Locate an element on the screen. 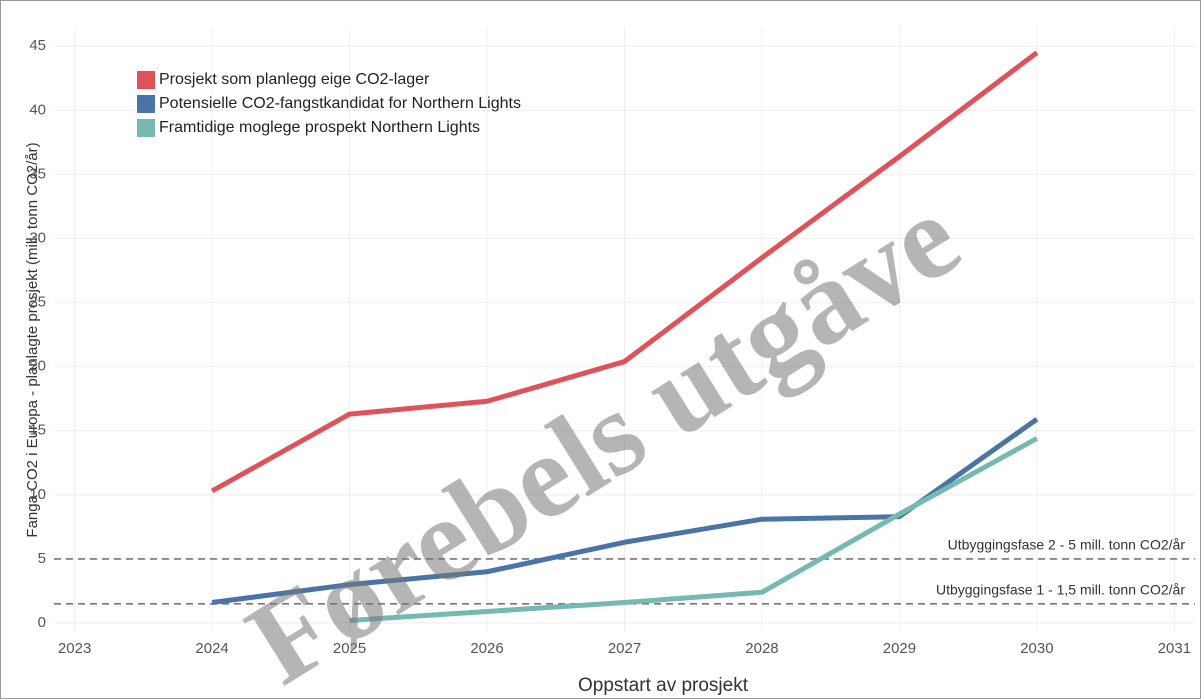  x-tick-label: 2024 is located at coordinates (211, 648).